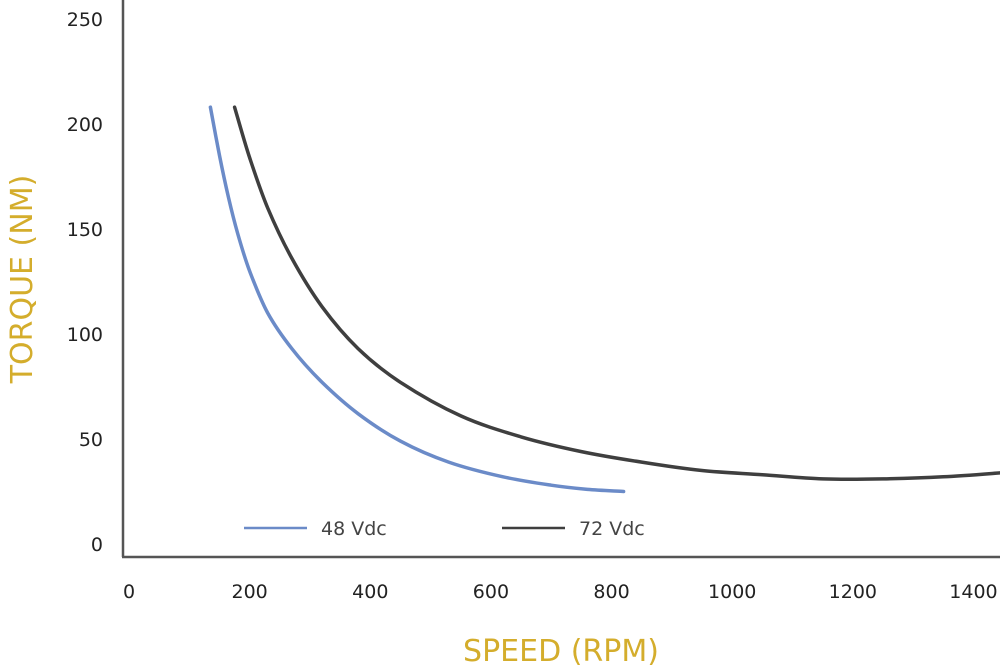 This screenshot has width=1000, height=669. What do you see at coordinates (85, 20) in the screenshot?
I see `y-tick-label: 250` at bounding box center [85, 20].